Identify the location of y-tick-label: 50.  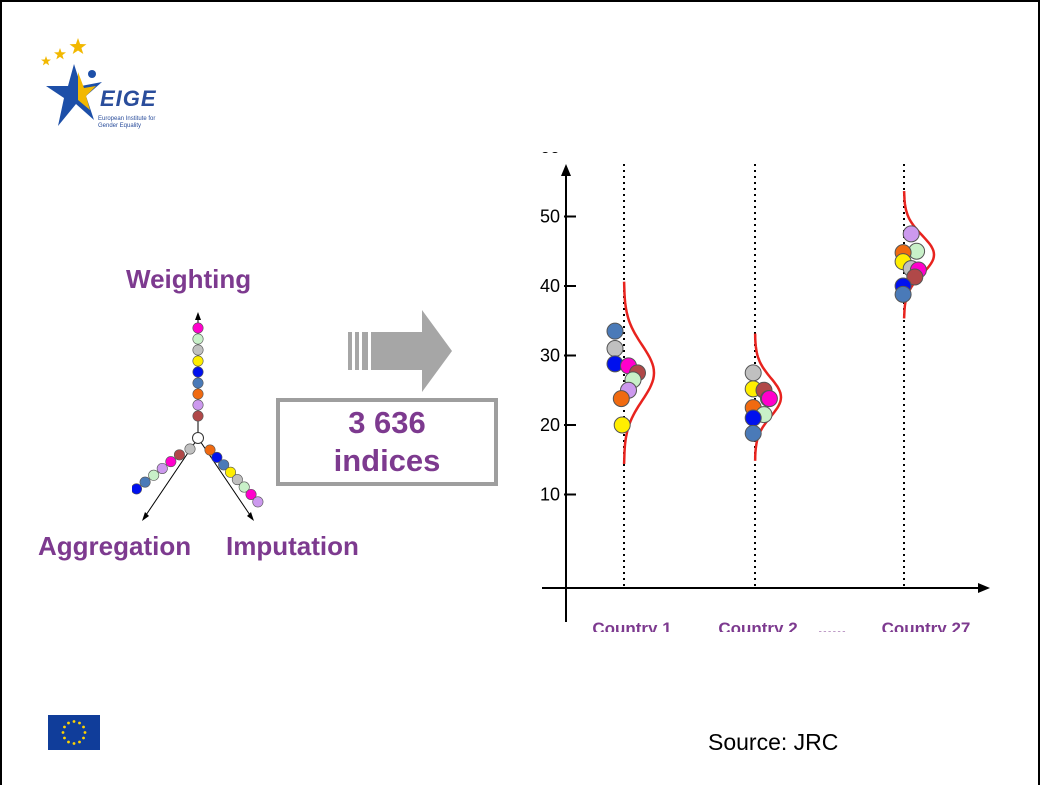
(550, 217).